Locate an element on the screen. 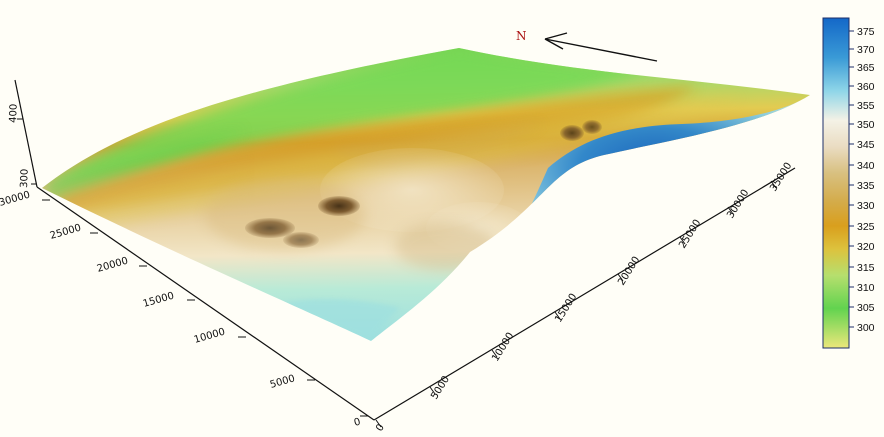 This screenshot has height=437, width=884. colorbar-label-320: 320 is located at coordinates (866, 247).